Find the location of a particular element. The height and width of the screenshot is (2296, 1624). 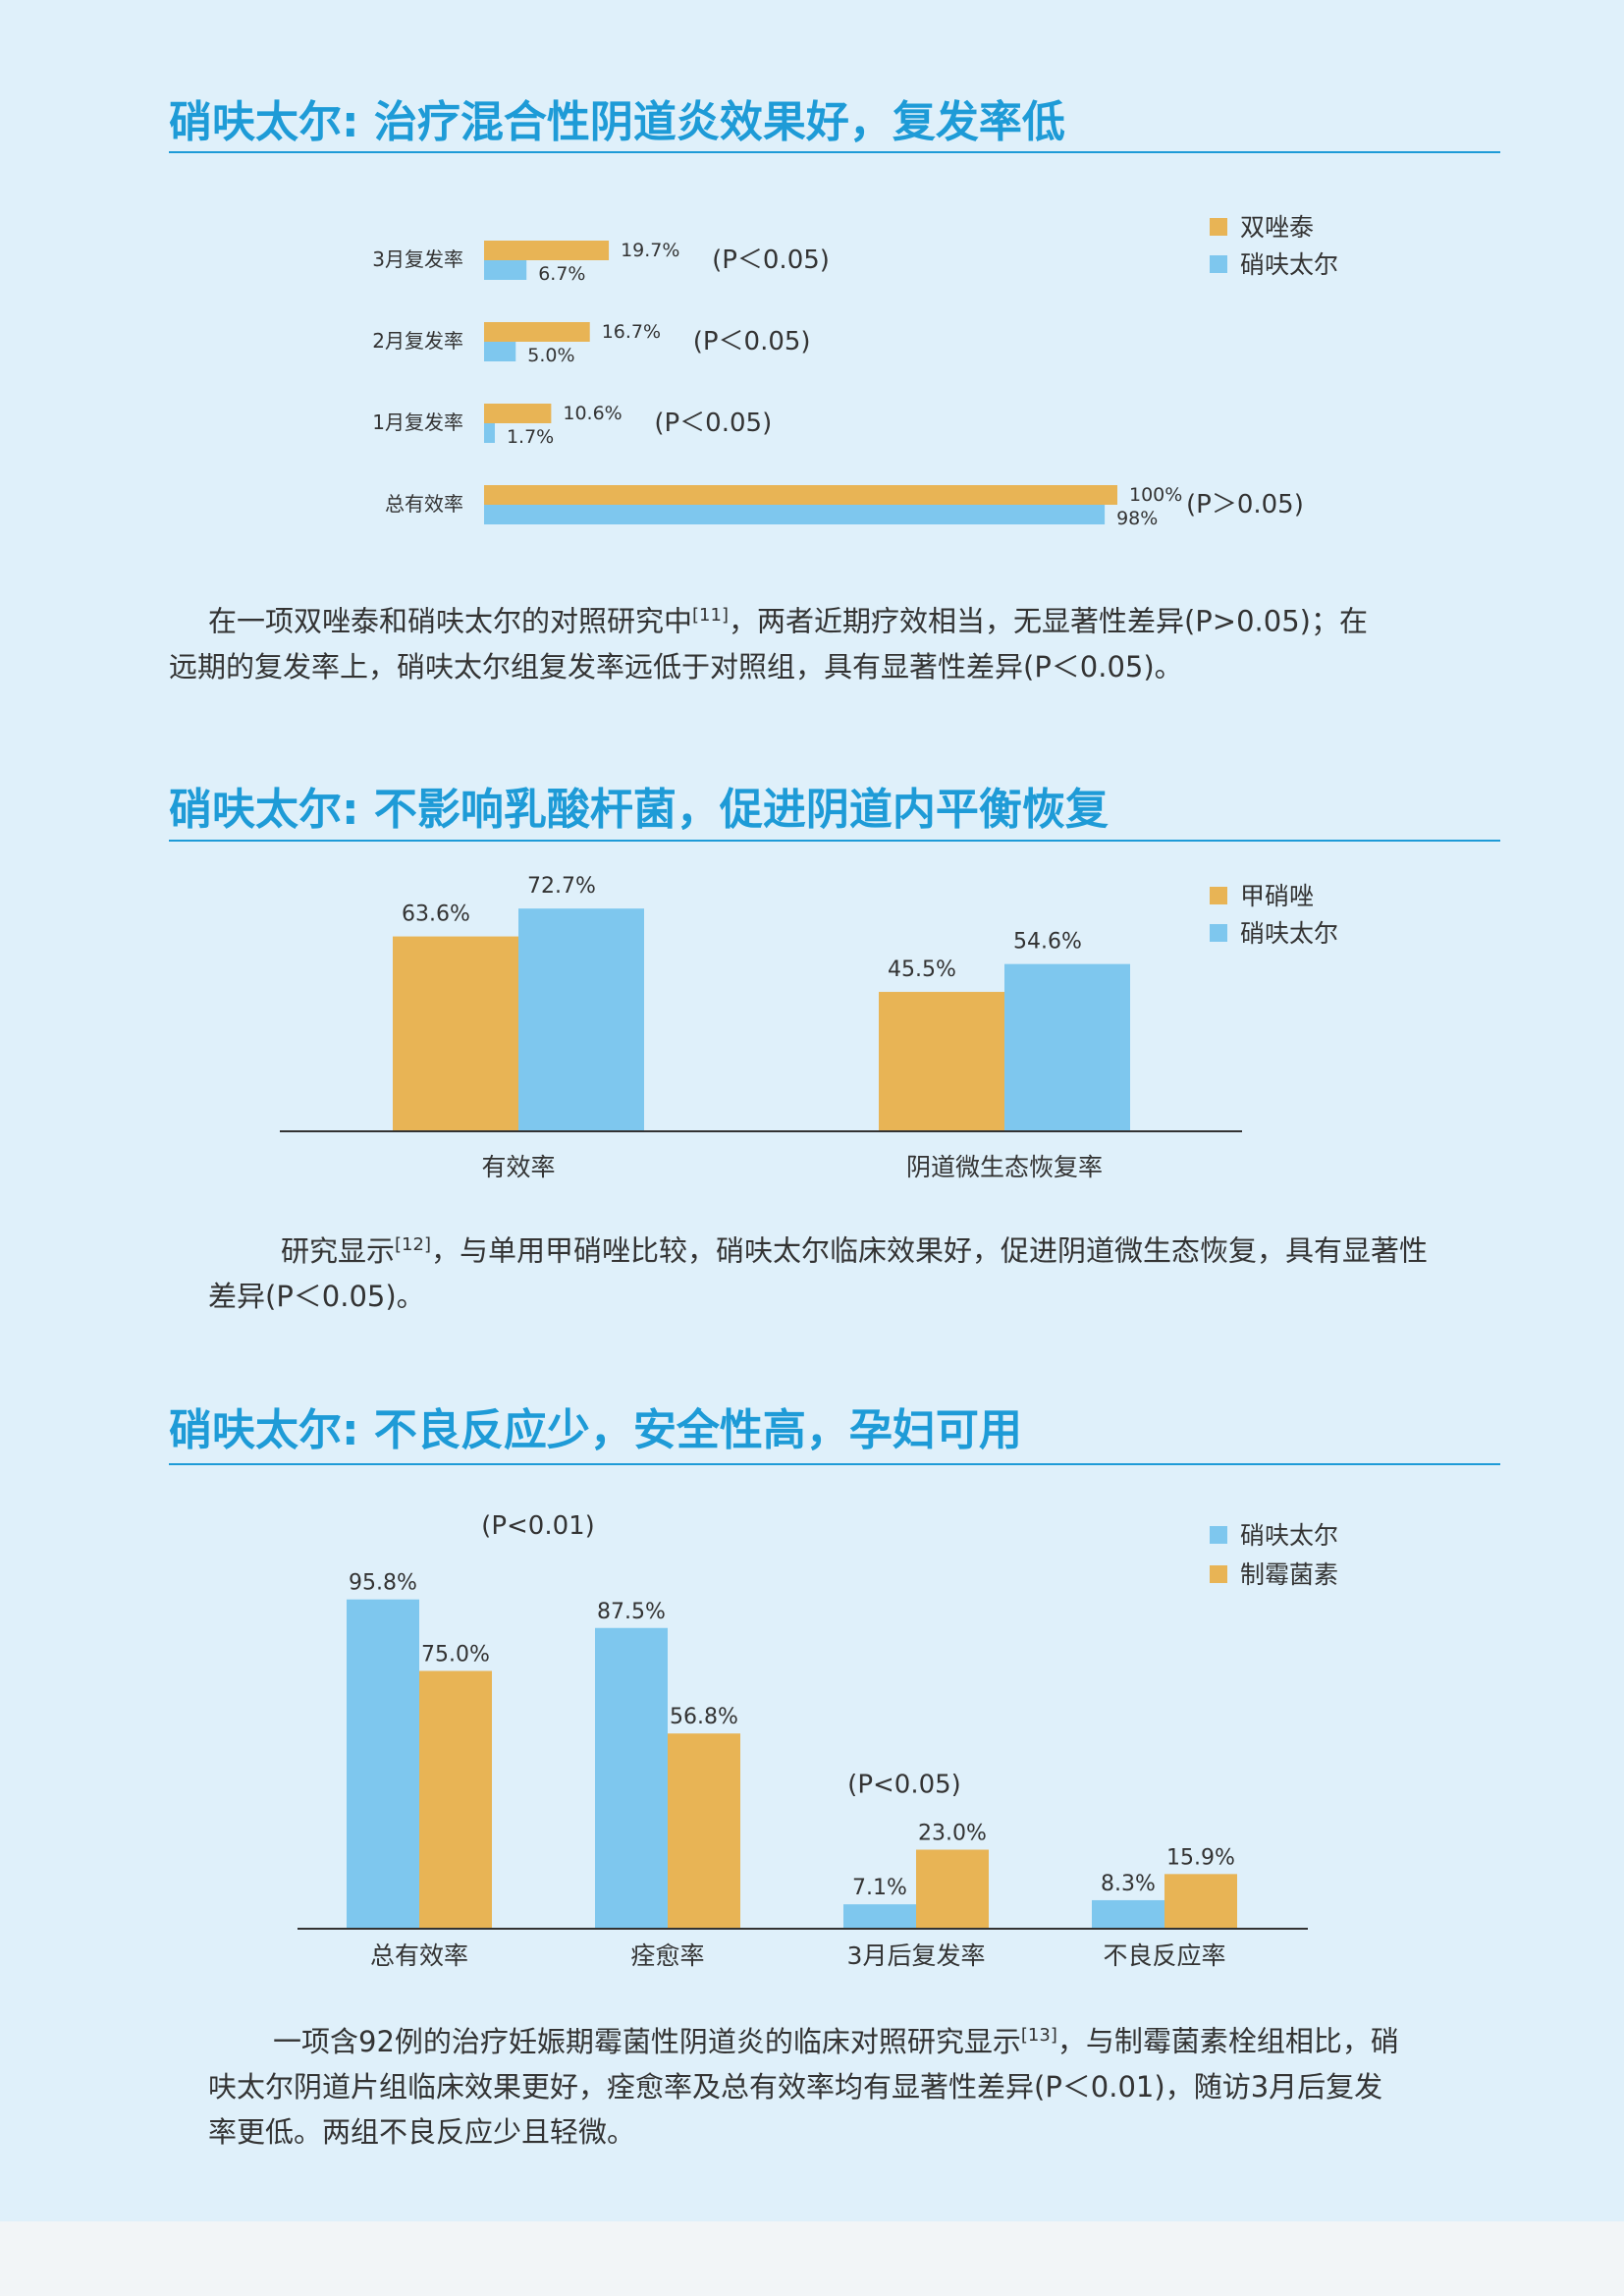

data-label: 98% is located at coordinates (1137, 518).